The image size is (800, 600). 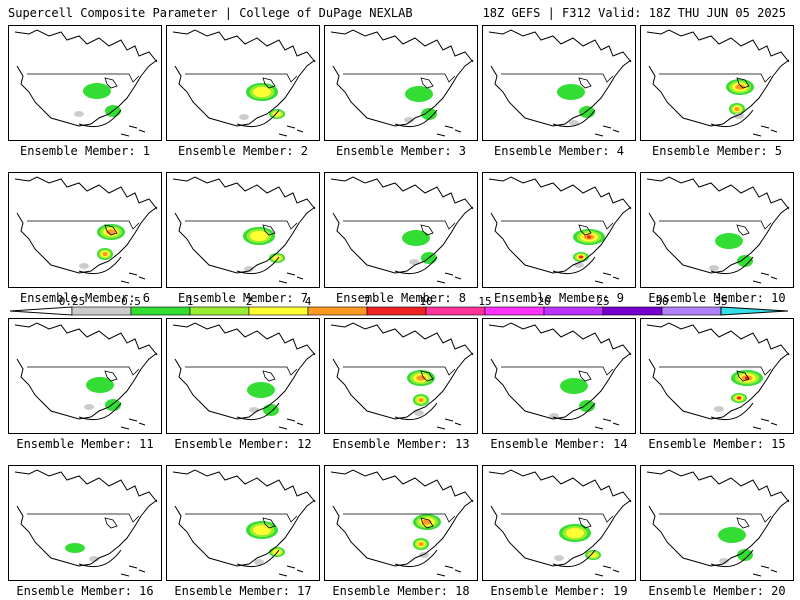 What do you see at coordinates (717, 298) in the screenshot?
I see `ensemble-member-label: Ensemble Member: 10` at bounding box center [717, 298].